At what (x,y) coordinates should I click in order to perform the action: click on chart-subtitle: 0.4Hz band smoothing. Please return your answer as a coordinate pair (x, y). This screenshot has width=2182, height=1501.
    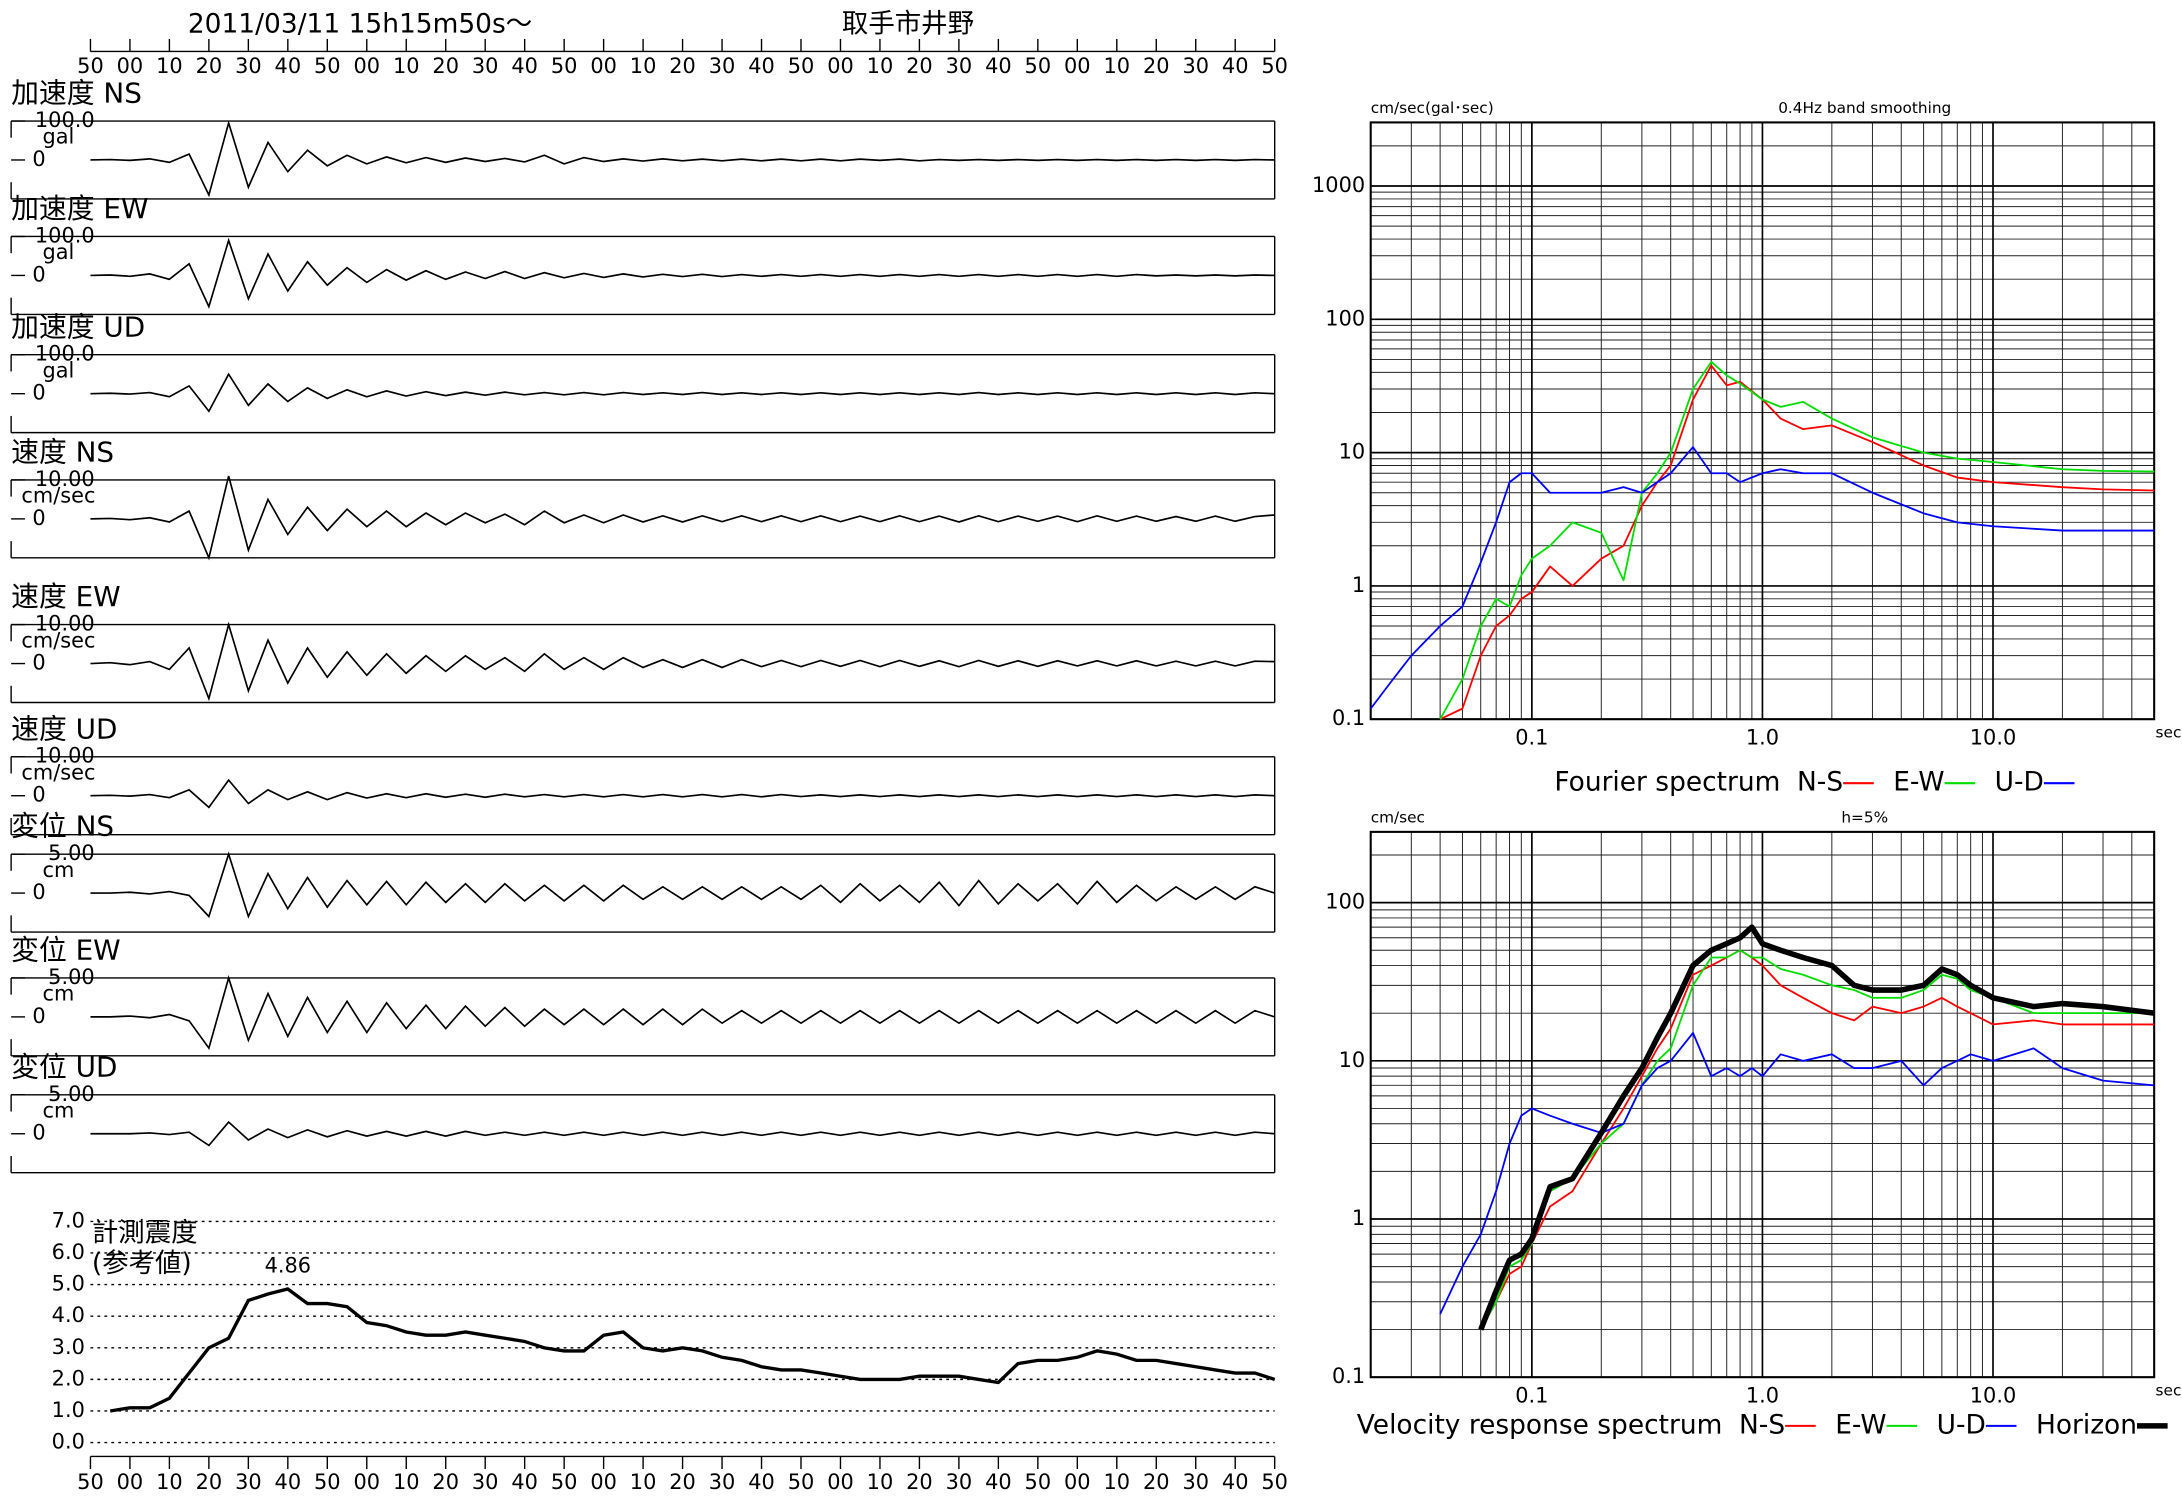
    Looking at the image, I should click on (1864, 108).